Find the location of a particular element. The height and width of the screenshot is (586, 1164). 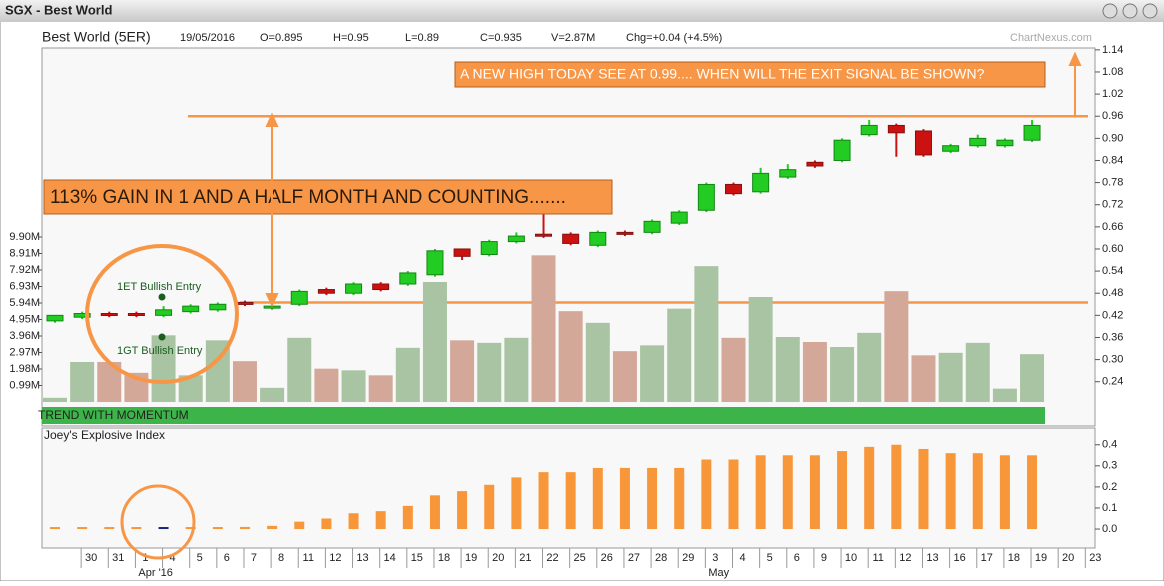

x-tick-label: 19 is located at coordinates (1041, 558).